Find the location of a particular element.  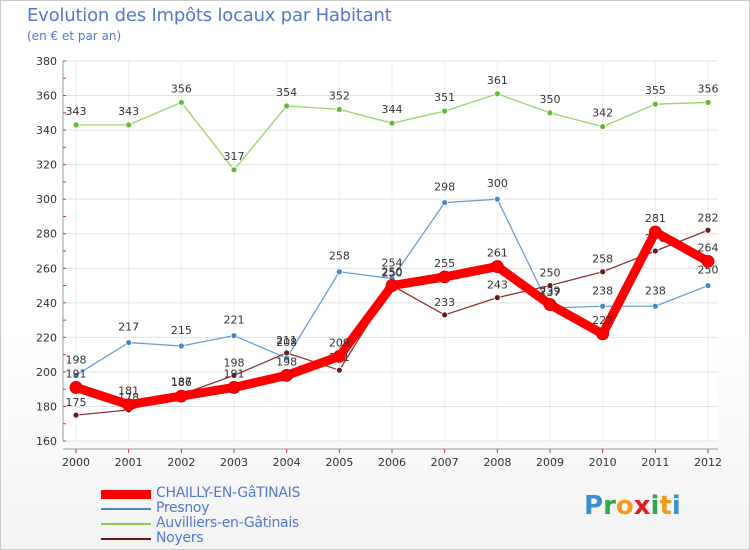

legend-label-auvilliers: Auvilliers-en-Gâtinais is located at coordinates (227, 523).